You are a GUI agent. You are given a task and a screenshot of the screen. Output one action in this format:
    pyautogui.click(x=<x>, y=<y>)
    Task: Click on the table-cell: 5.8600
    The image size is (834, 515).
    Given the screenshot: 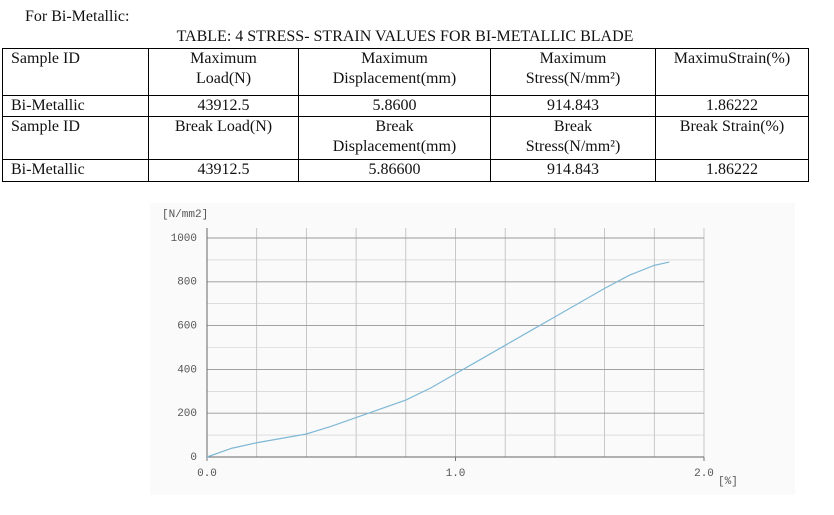 What is the action you would take?
    pyautogui.click(x=394, y=106)
    